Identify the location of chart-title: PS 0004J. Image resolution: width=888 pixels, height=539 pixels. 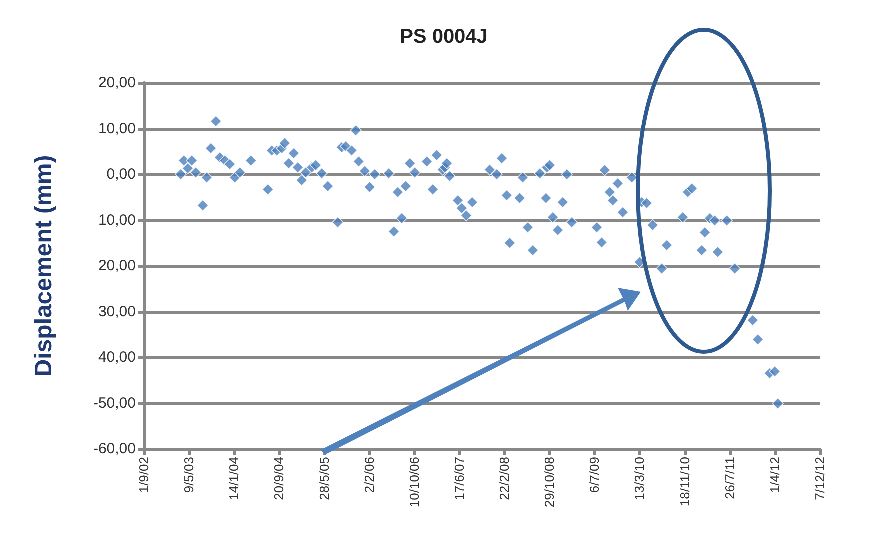
(444, 37).